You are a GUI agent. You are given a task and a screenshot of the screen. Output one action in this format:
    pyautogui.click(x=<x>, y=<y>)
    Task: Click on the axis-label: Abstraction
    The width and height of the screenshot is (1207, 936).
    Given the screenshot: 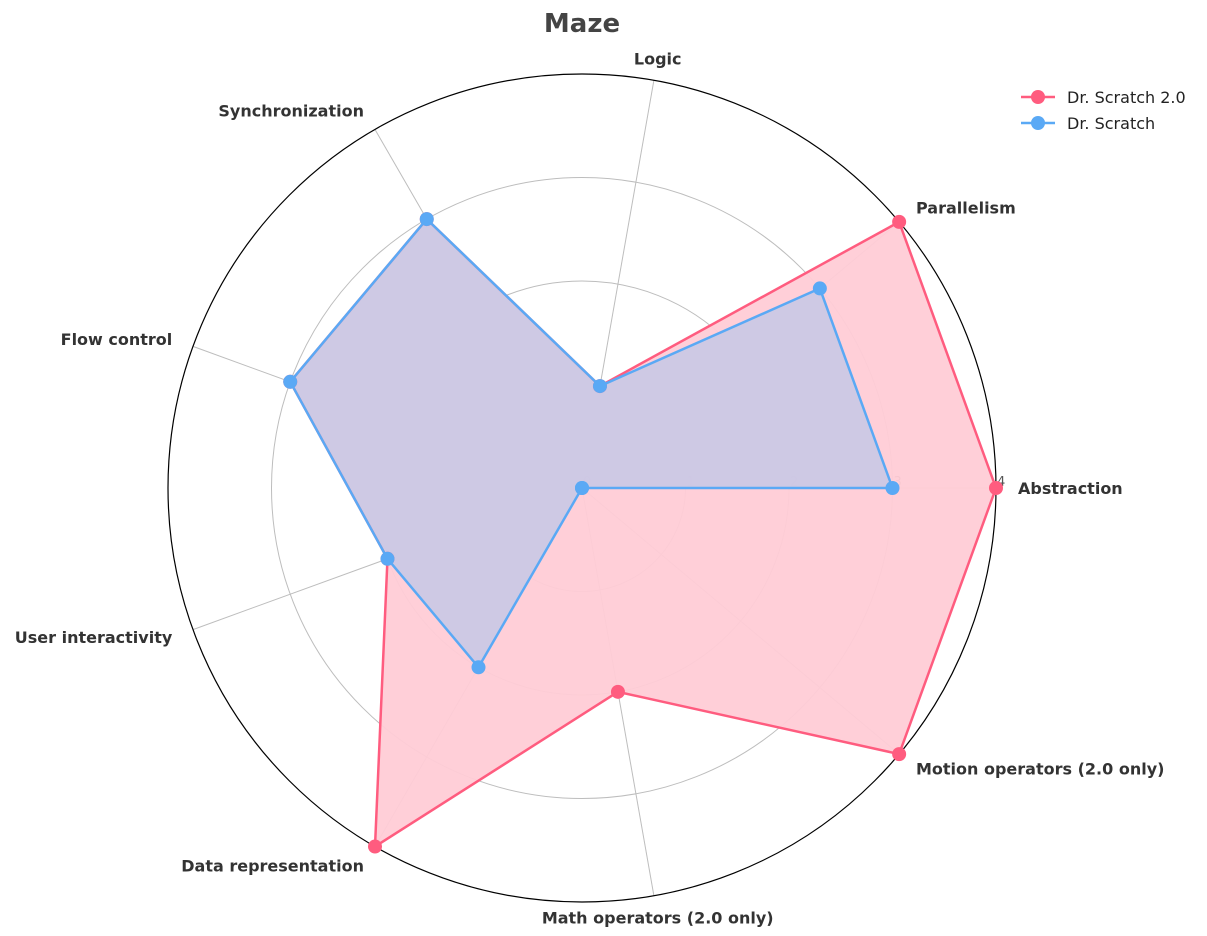 What is the action you would take?
    pyautogui.click(x=1070, y=488)
    